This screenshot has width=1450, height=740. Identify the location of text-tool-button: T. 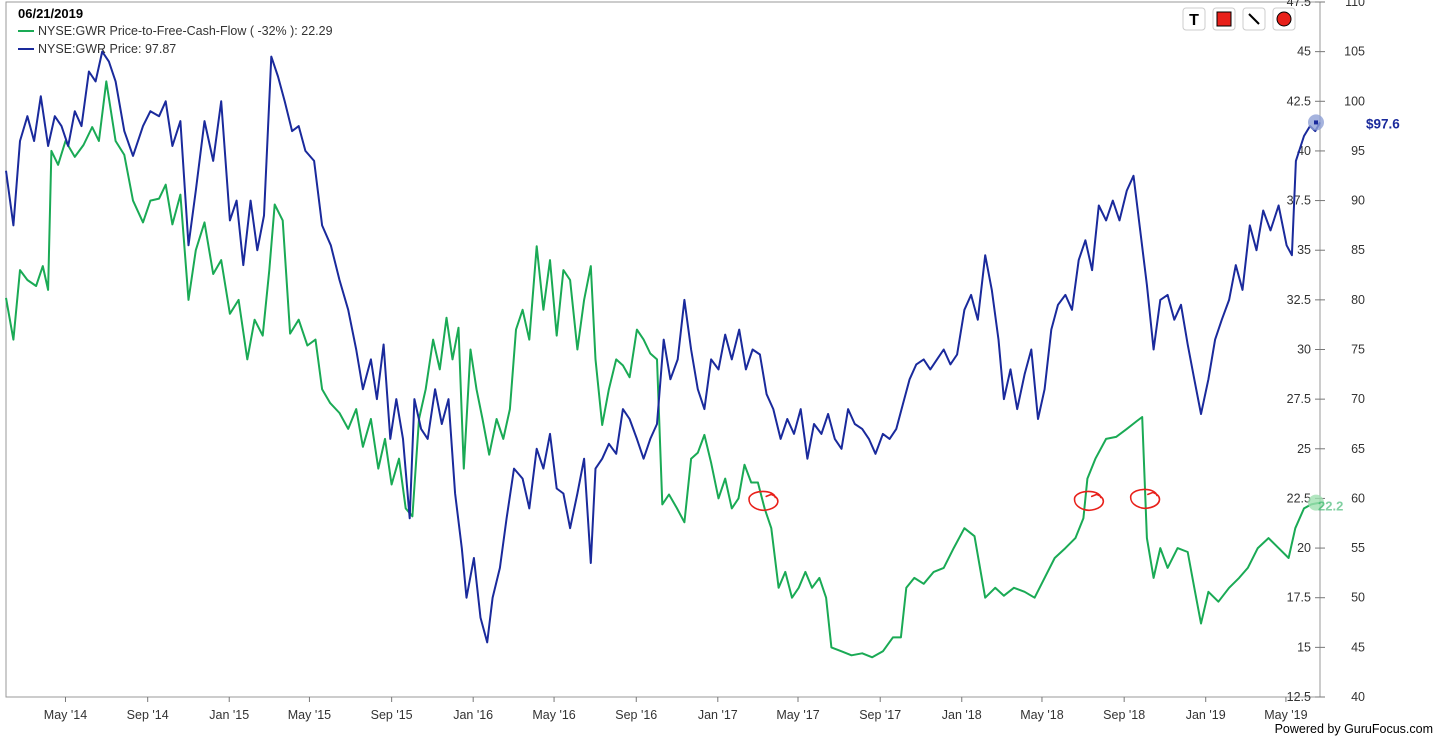
(1194, 19).